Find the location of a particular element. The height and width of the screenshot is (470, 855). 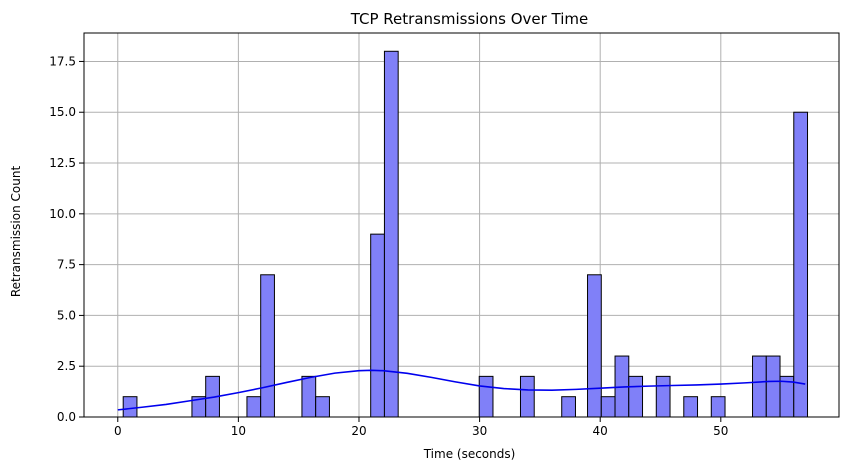

x-tick-label: 30 is located at coordinates (479, 431).